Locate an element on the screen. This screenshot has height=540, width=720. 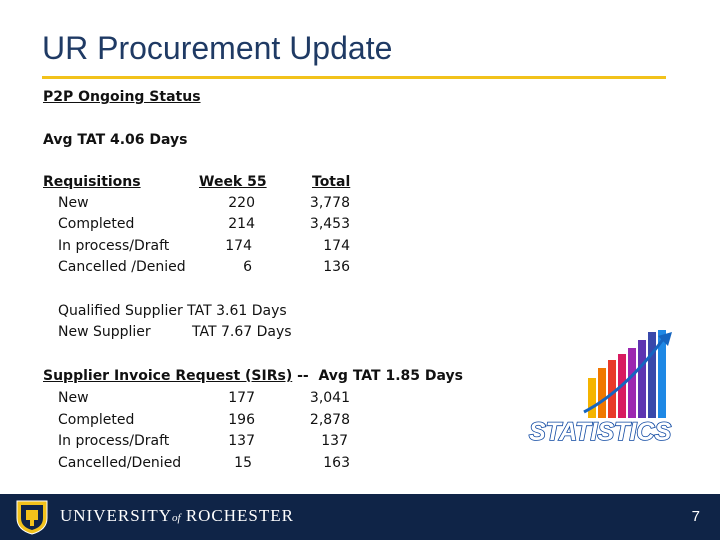
sirs-heading: Supplier Invoice Request (SIRs) is located at coordinates (168, 376).